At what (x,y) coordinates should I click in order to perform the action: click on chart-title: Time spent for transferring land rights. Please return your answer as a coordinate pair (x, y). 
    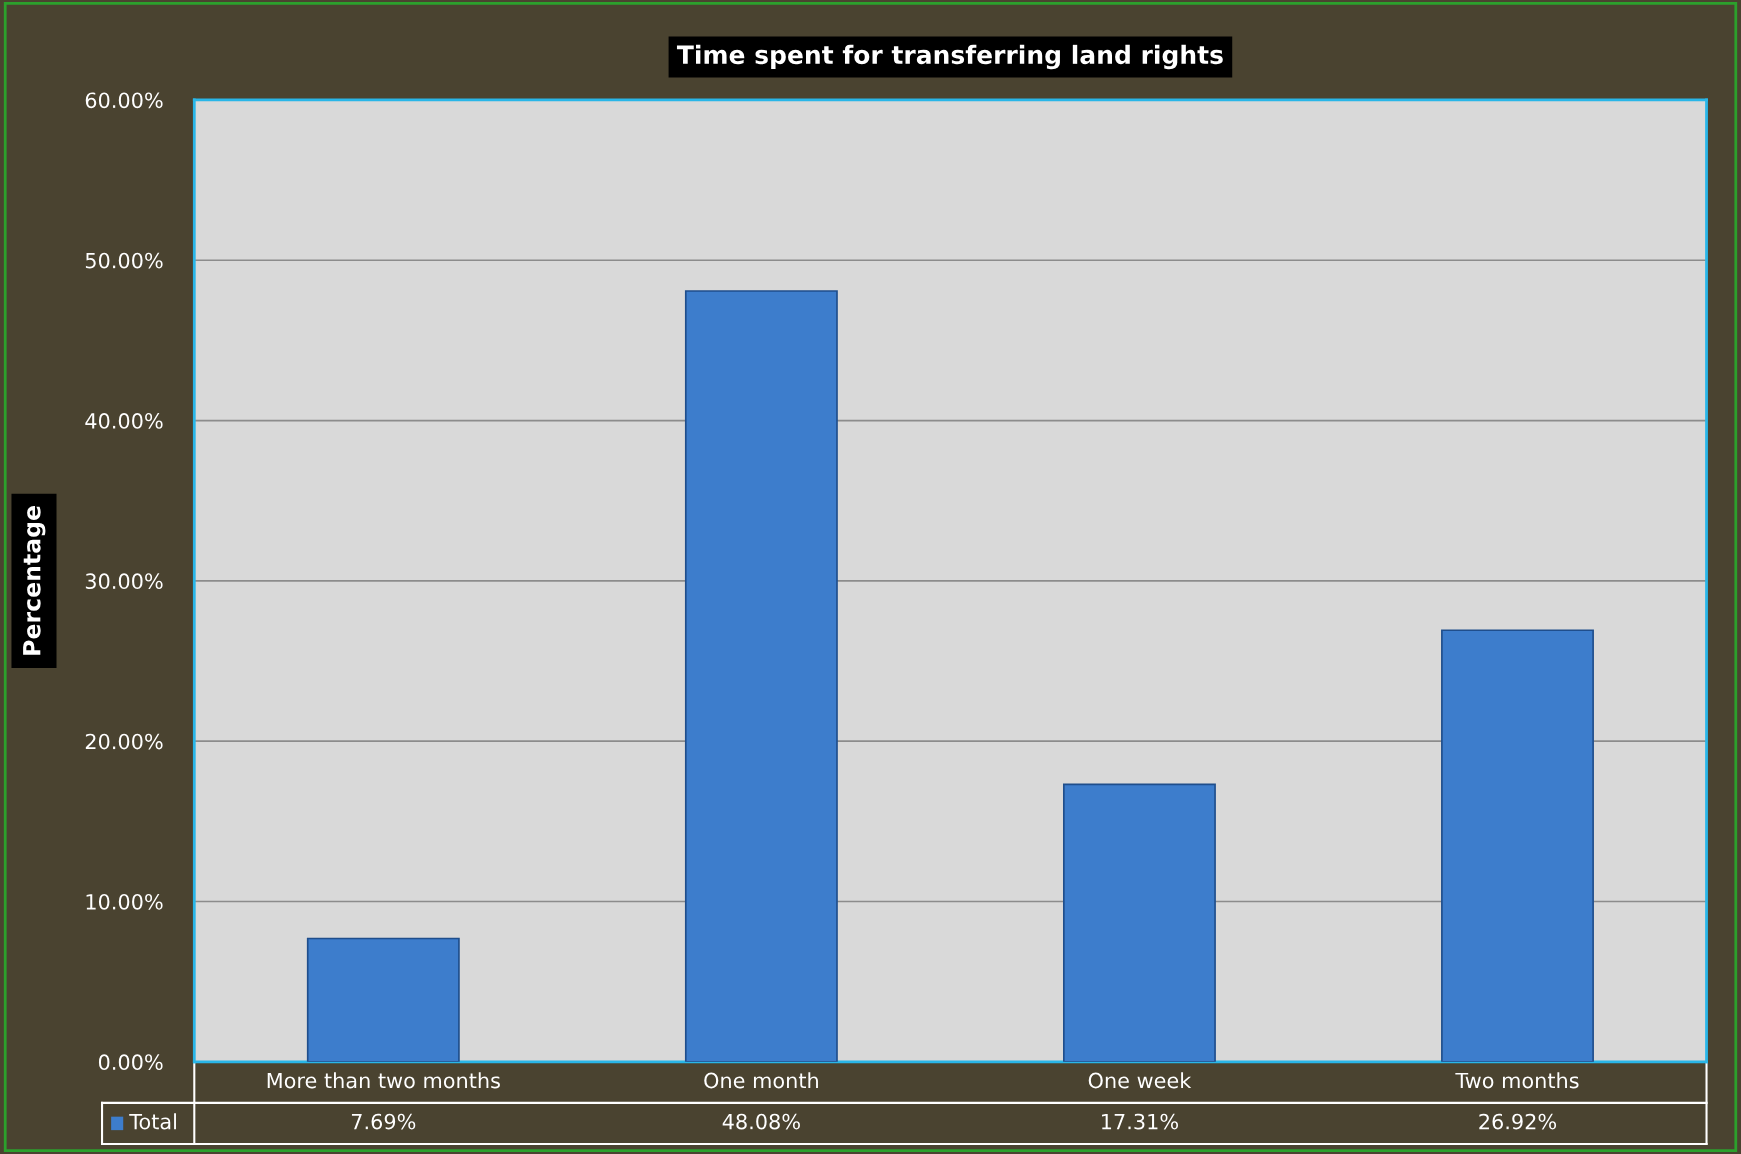
    Looking at the image, I should click on (949, 57).